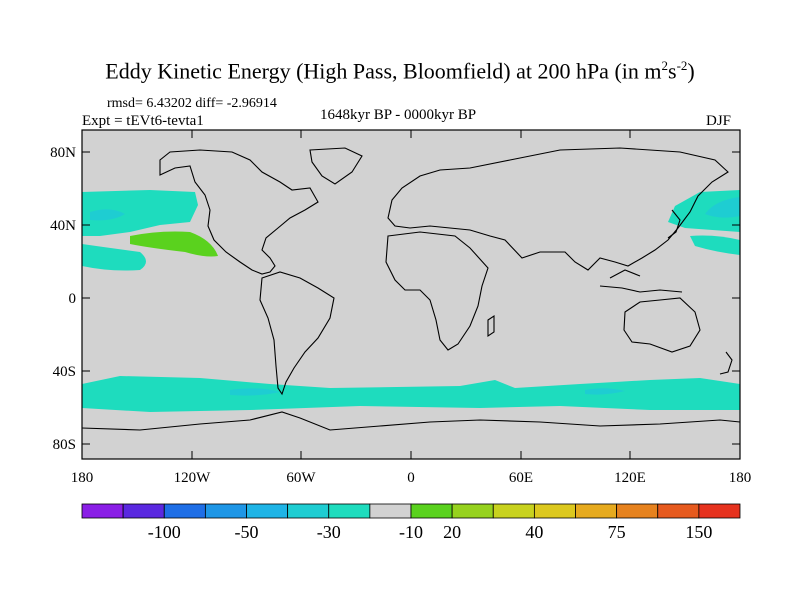 The width and height of the screenshot is (800, 600). Describe the element at coordinates (114, 257) in the screenshot. I see `north-pacific-tongue` at that location.